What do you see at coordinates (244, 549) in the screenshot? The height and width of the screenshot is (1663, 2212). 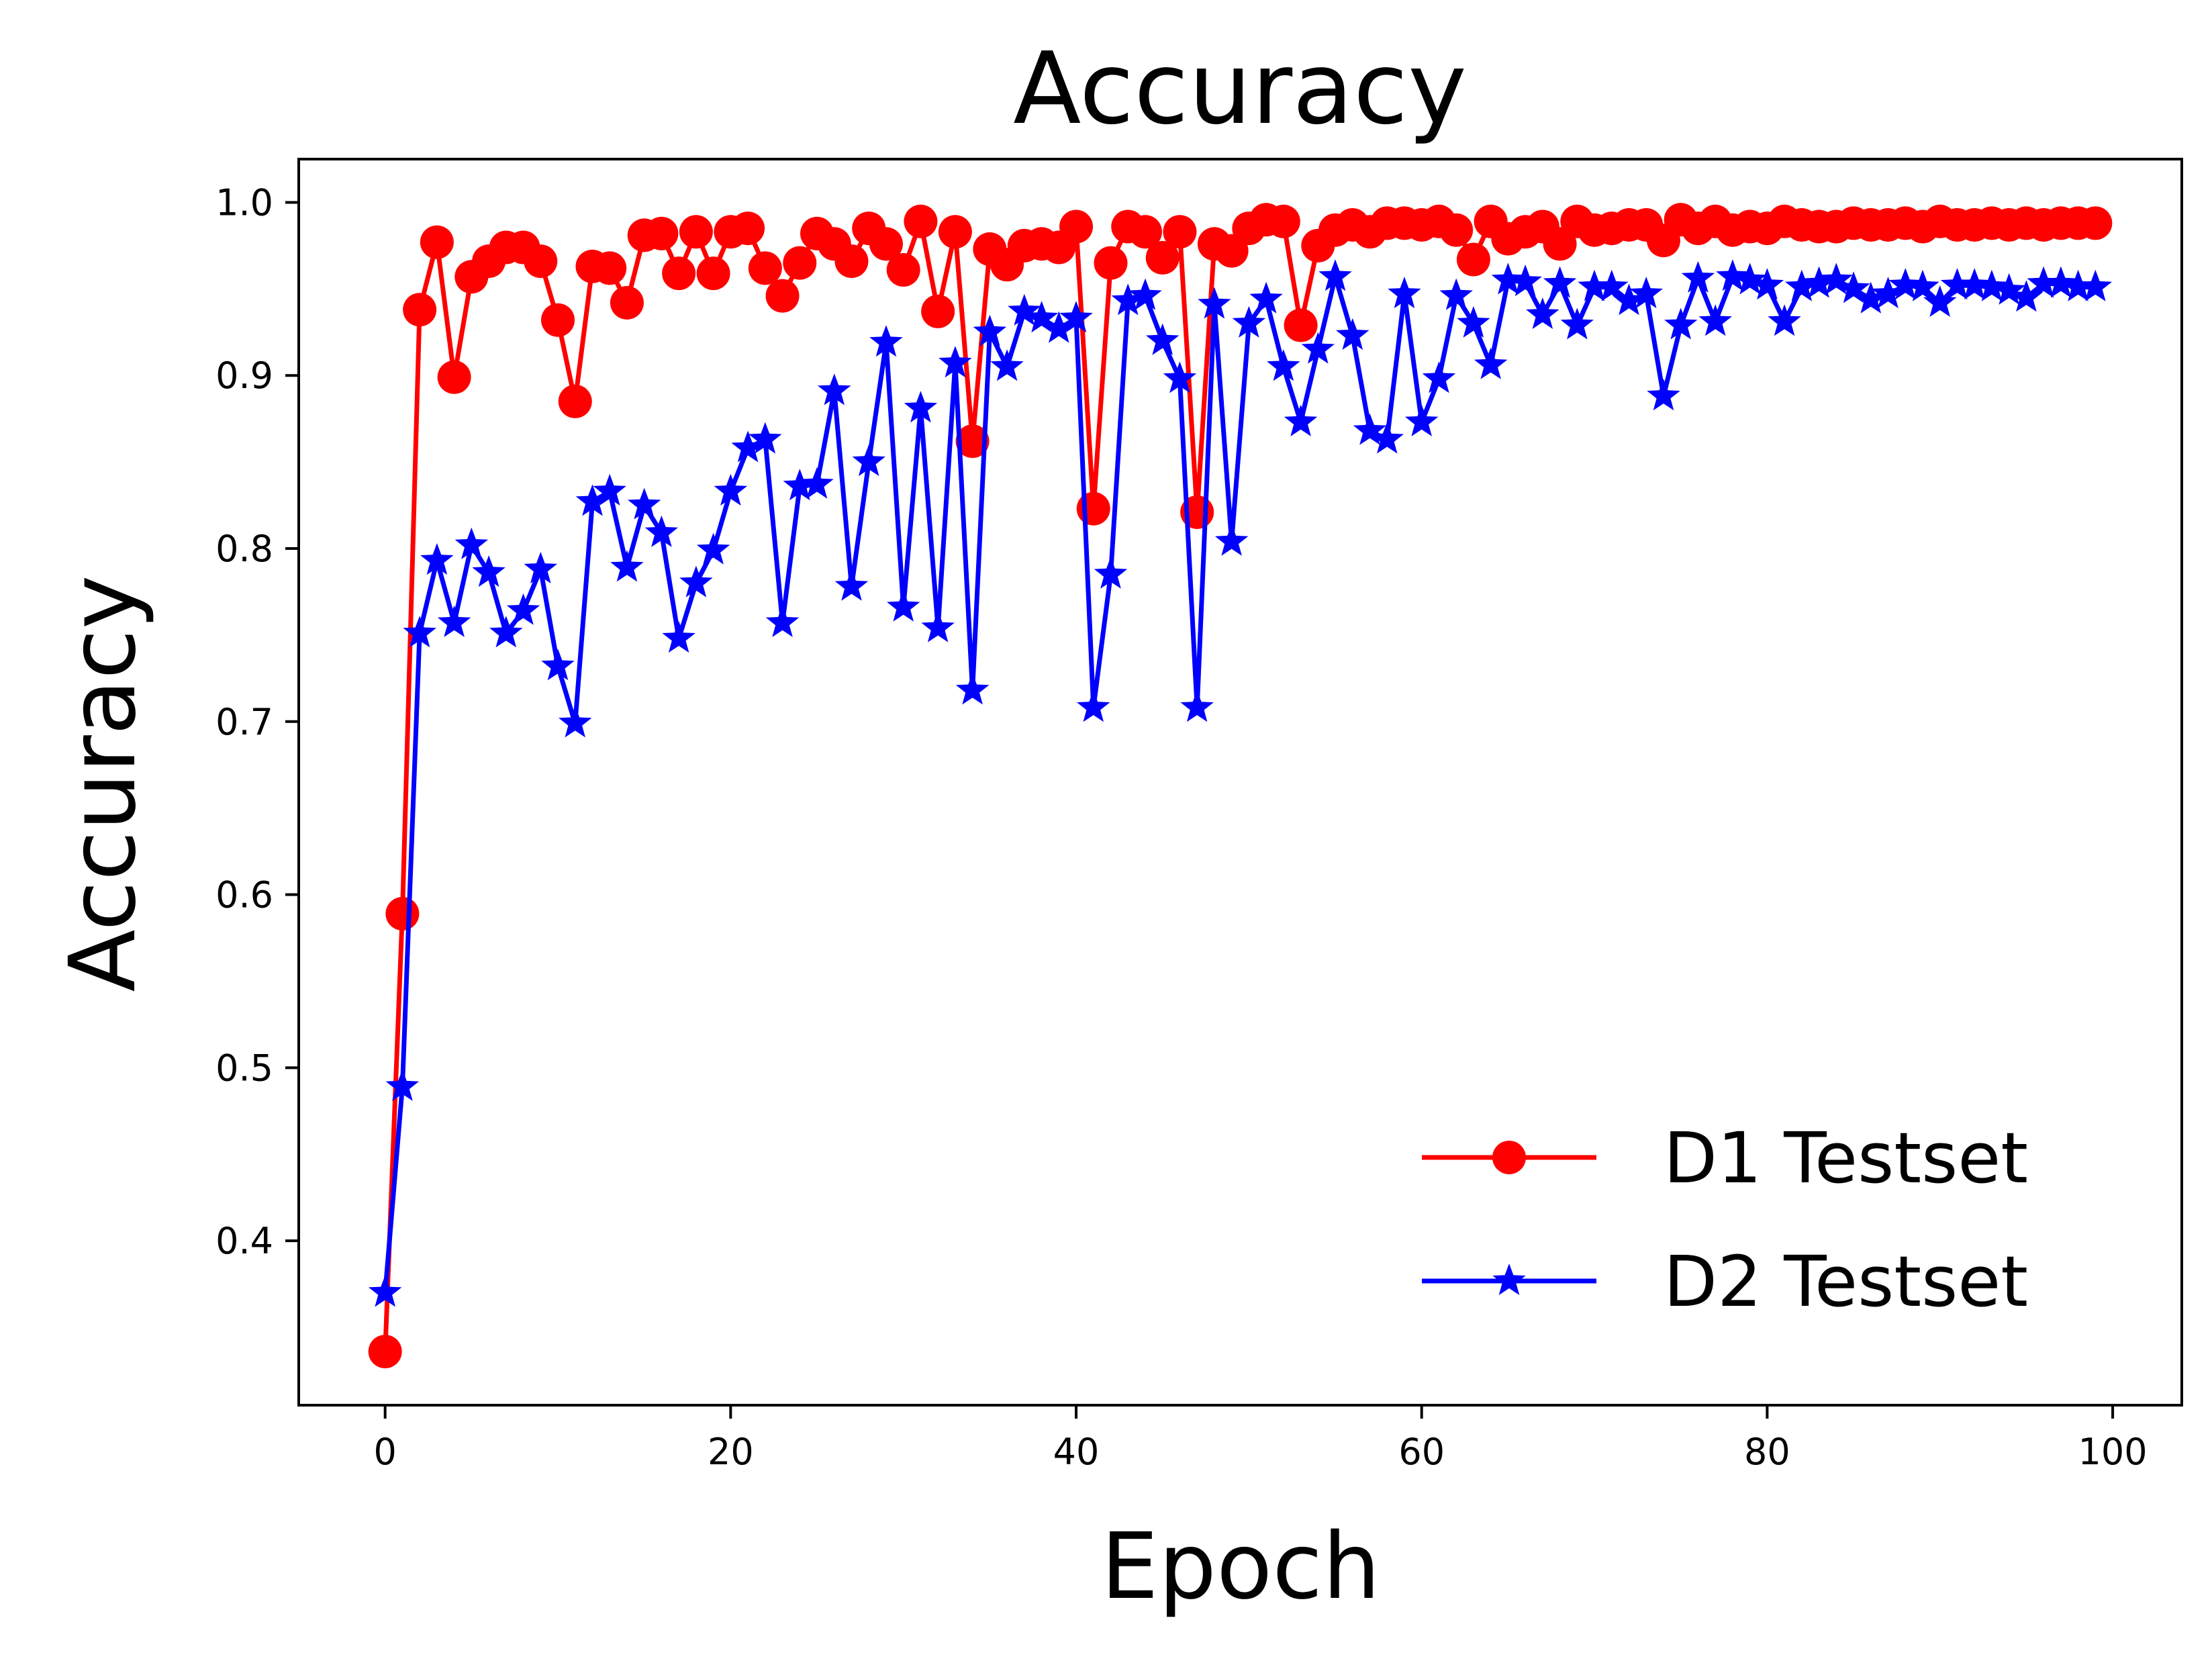 I see `y-tick-label: 0.8` at bounding box center [244, 549].